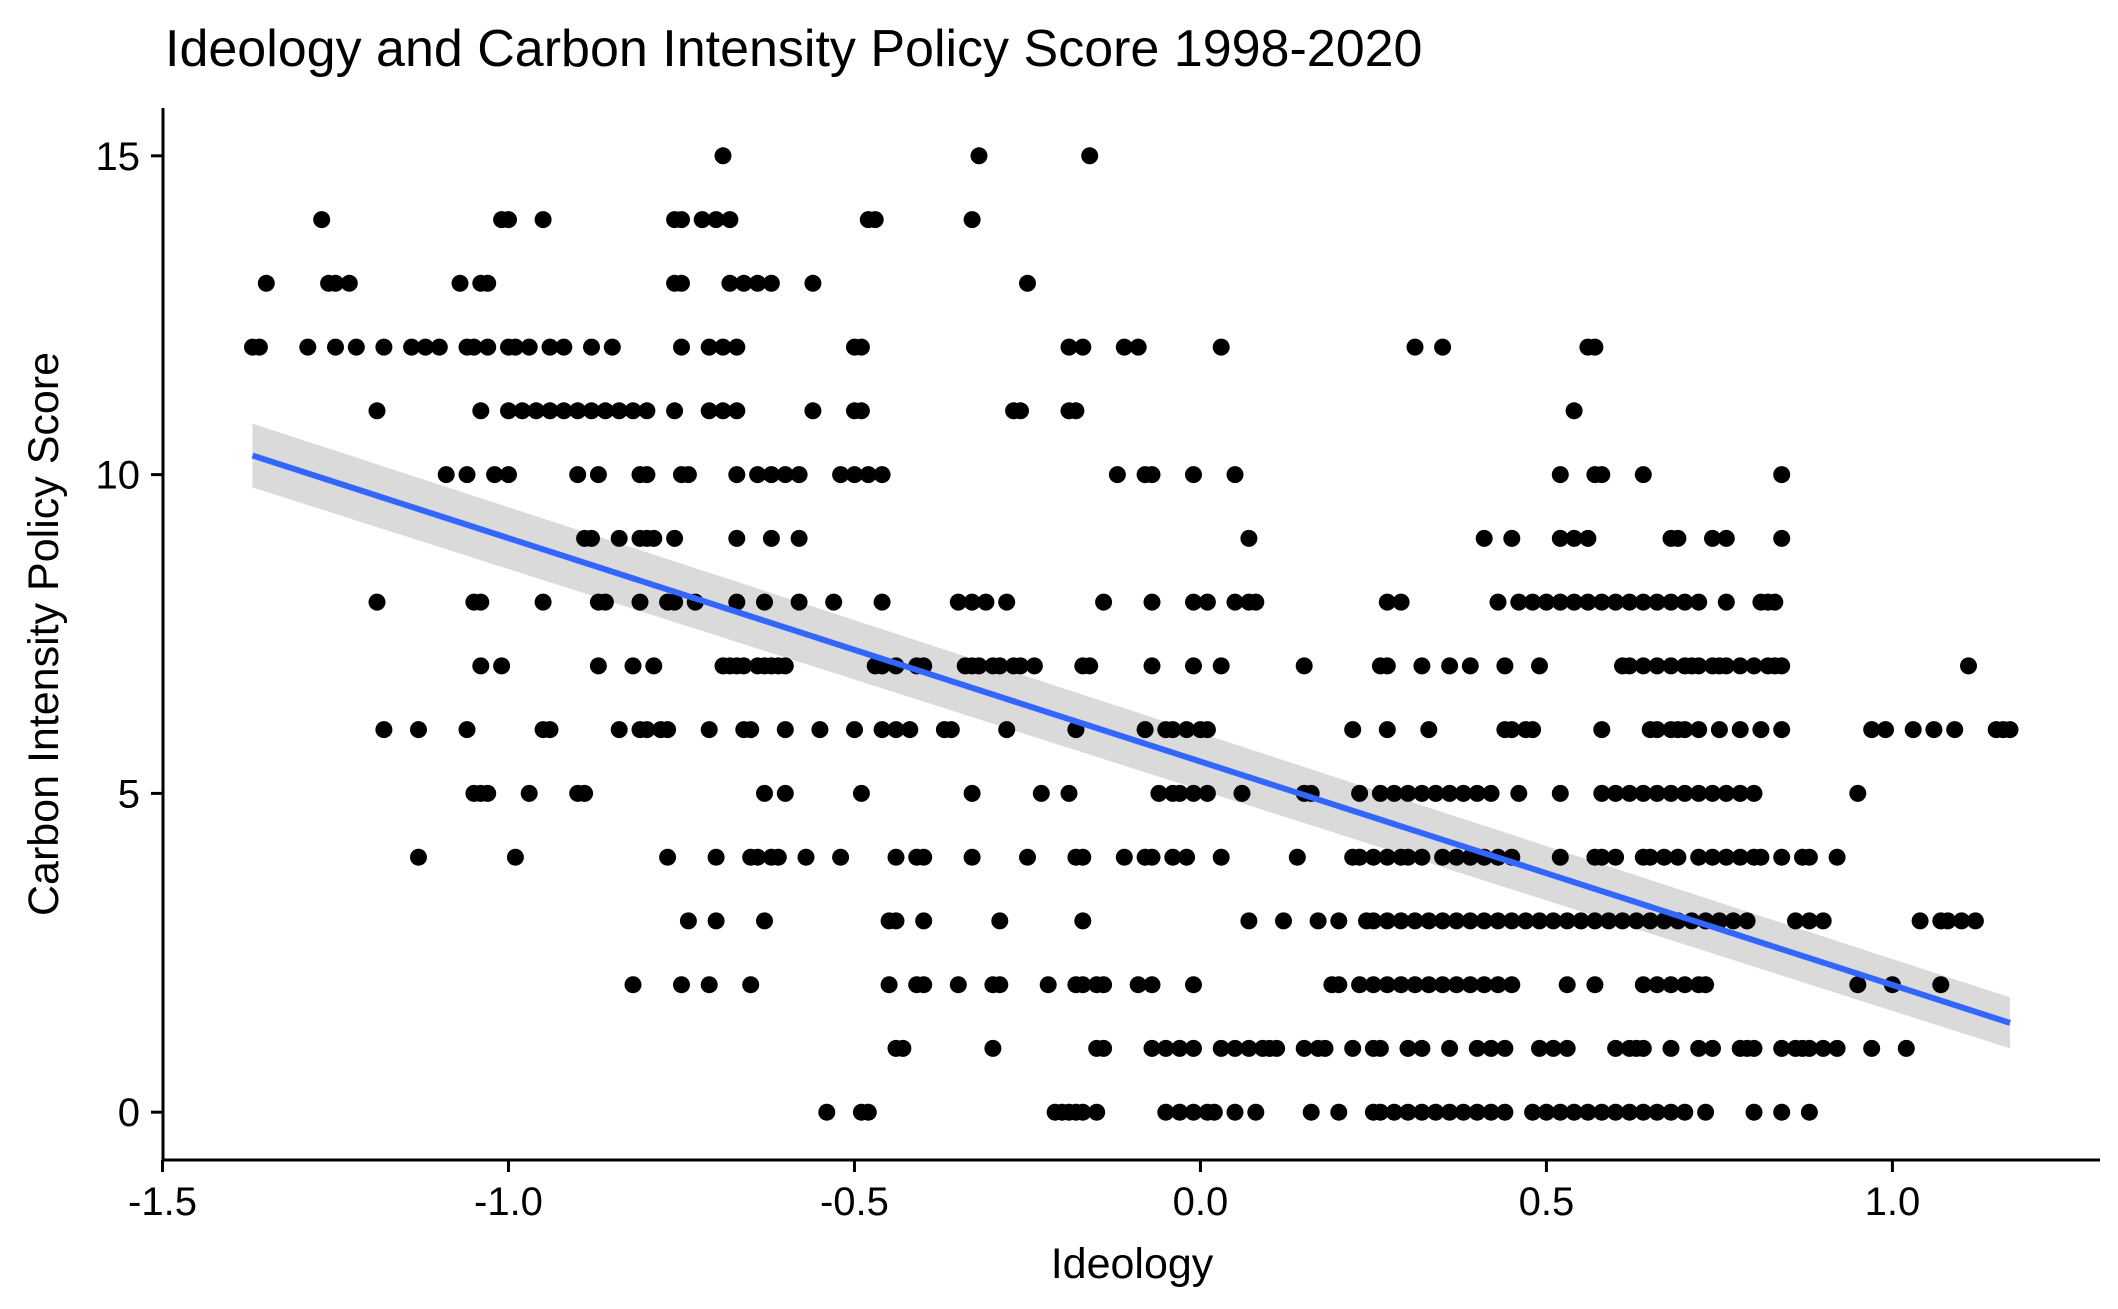 This screenshot has width=2118, height=1309. What do you see at coordinates (129, 1113) in the screenshot?
I see `y-tick-label: 0` at bounding box center [129, 1113].